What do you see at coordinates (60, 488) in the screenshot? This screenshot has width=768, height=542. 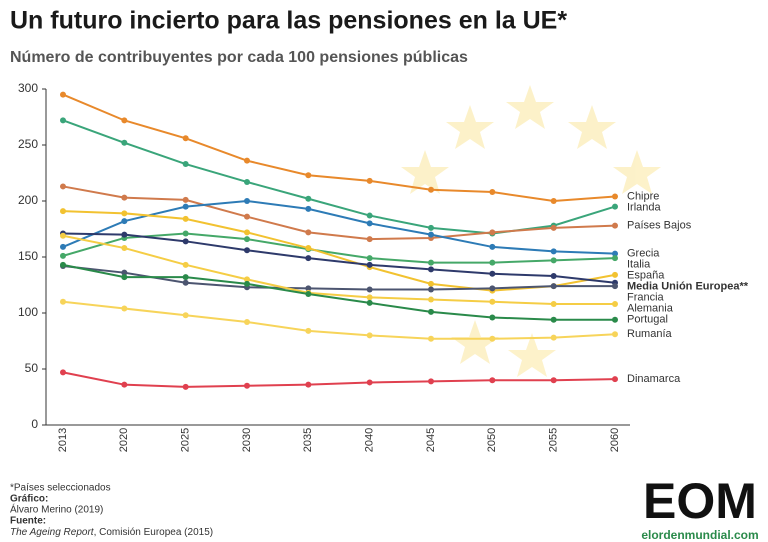 I see `footnote: *Países seleccionados` at bounding box center [60, 488].